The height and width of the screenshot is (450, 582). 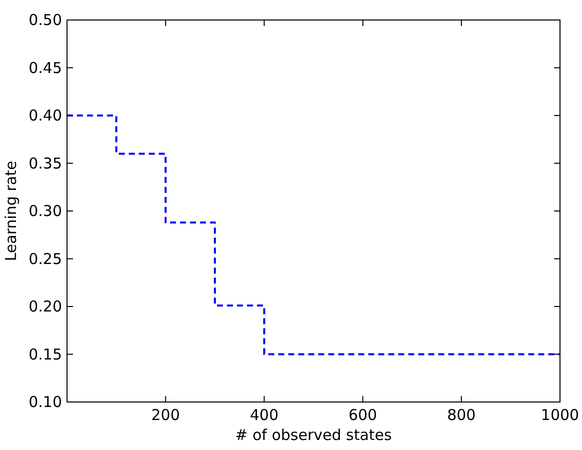 What do you see at coordinates (461, 415) in the screenshot?
I see `x-tick-label: 800` at bounding box center [461, 415].